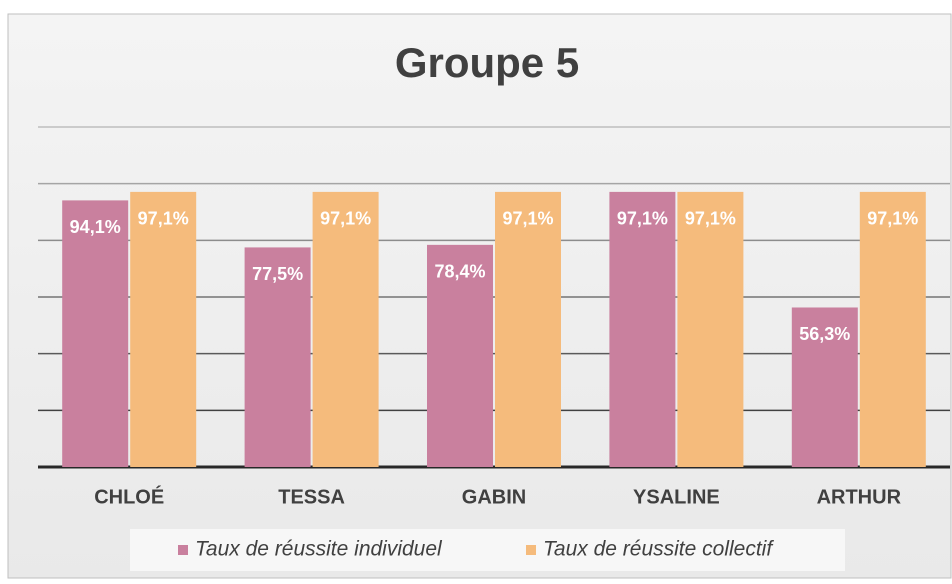  Describe the element at coordinates (95, 227) in the screenshot. I see `data-label: 94,1%` at that location.